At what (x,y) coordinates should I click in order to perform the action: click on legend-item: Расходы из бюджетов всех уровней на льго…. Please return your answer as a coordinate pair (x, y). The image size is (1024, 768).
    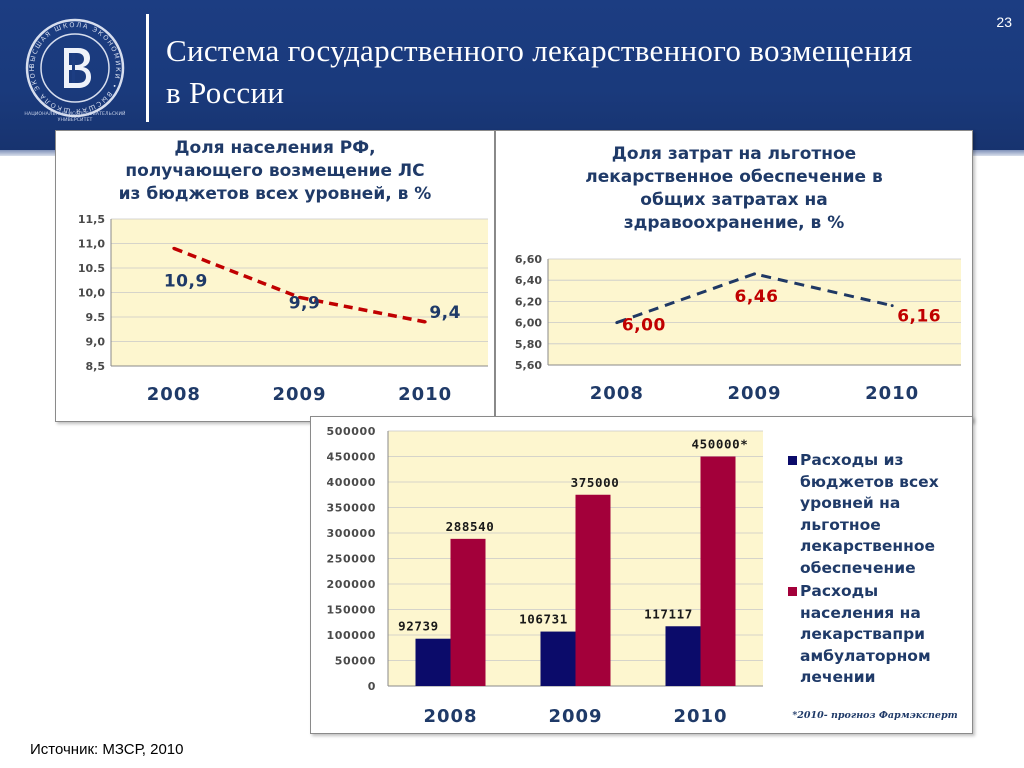
    Looking at the image, I should click on (878, 514).